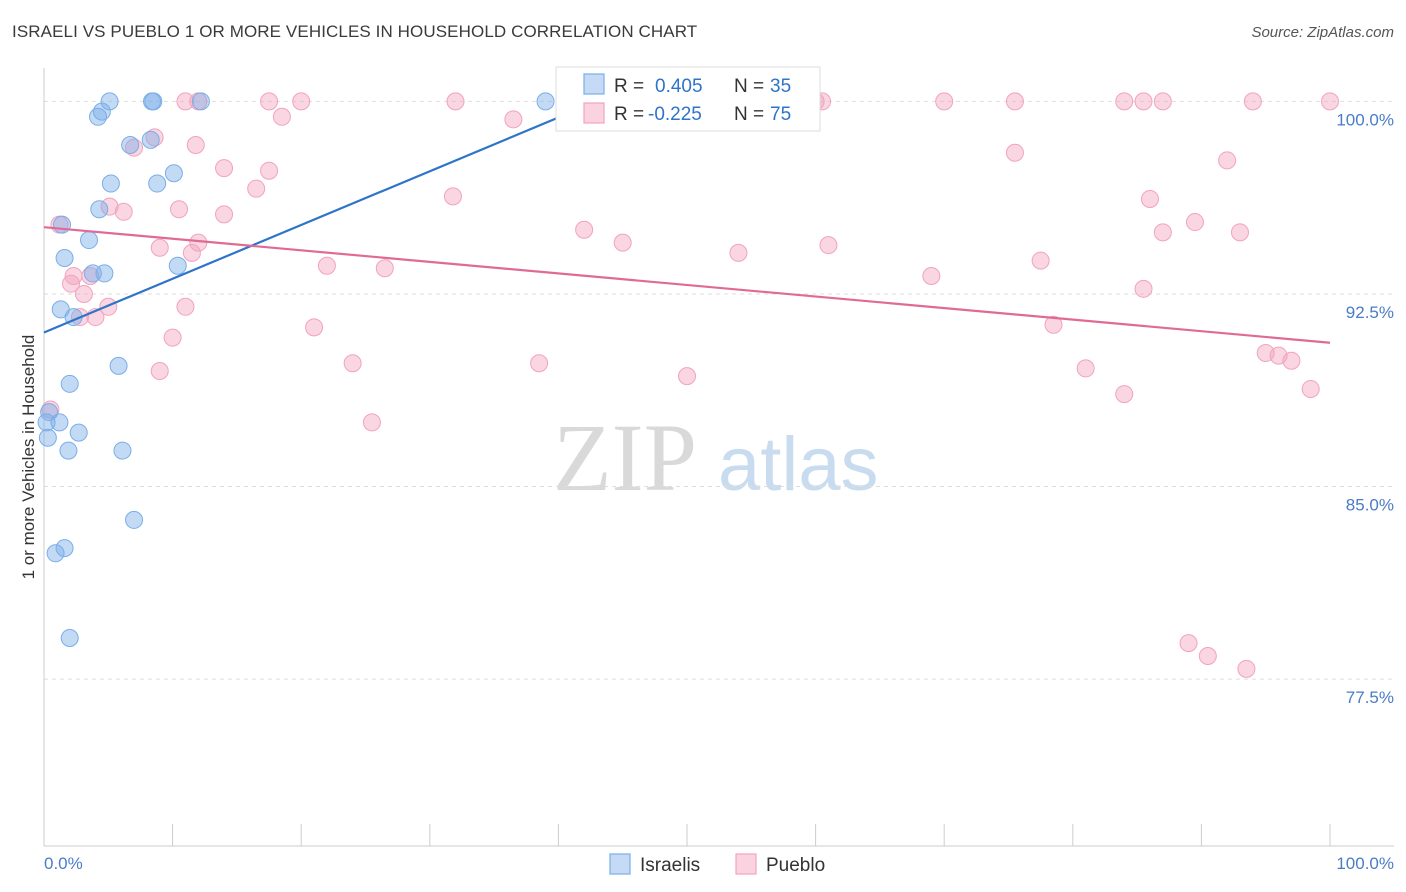 This screenshot has width=1406, height=892. Describe the element at coordinates (749, 86) in the screenshot. I see `israelis-n-label: N =` at that location.